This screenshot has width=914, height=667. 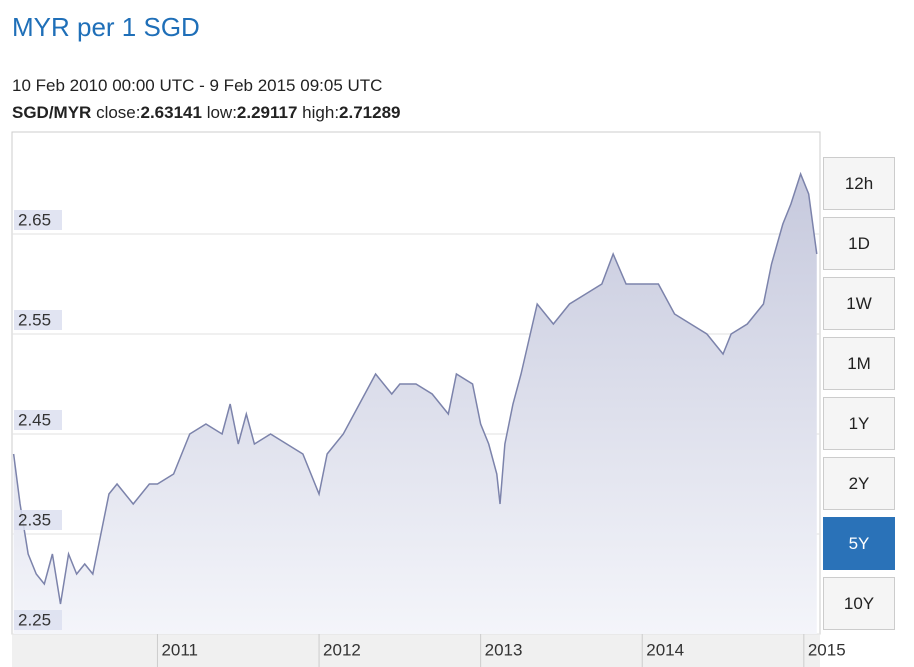 What do you see at coordinates (52, 112) in the screenshot?
I see `pair: SGD/MYR` at bounding box center [52, 112].